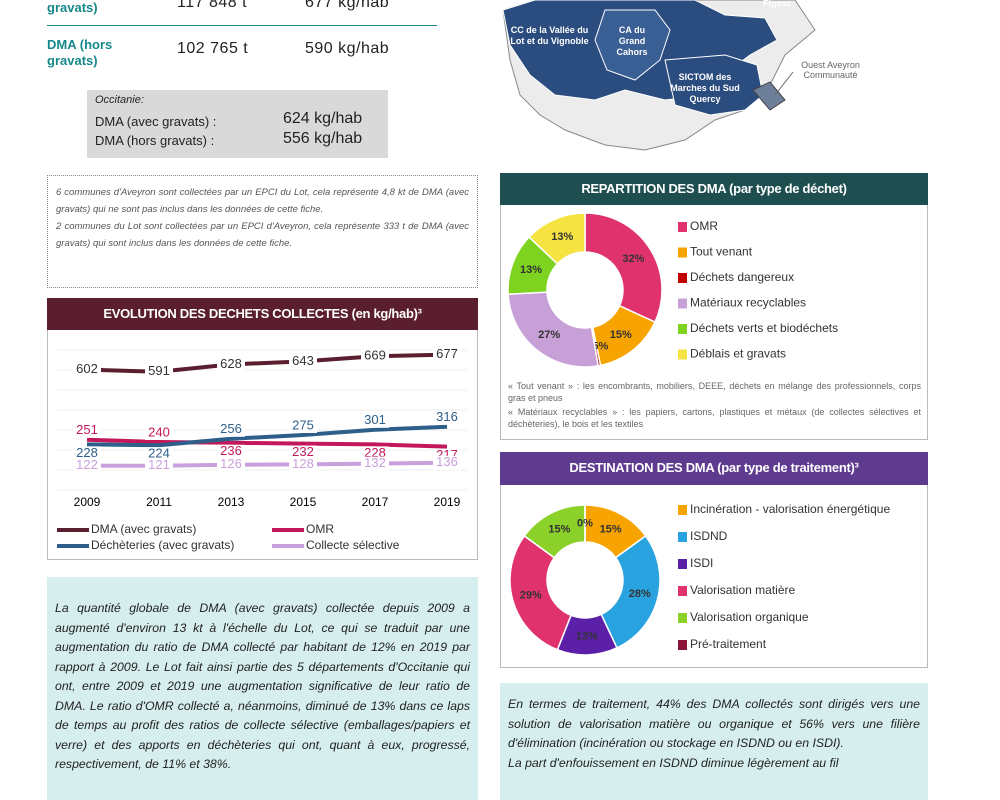  I want to click on stat-ratio: 677 kg/hab, so click(347, 5).